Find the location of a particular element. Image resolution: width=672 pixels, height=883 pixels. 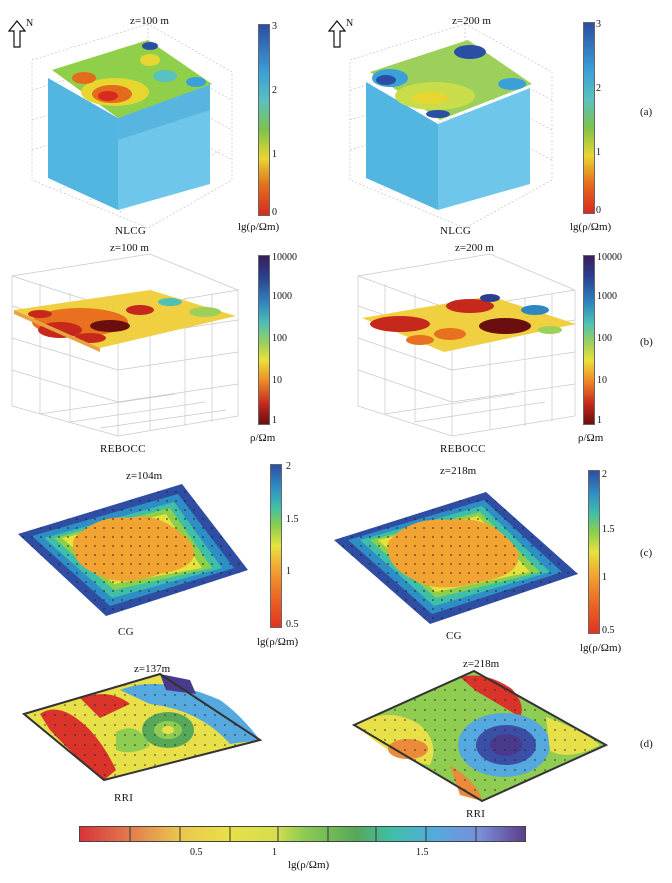

panel-d-left-method: RRI is located at coordinates (124, 798).